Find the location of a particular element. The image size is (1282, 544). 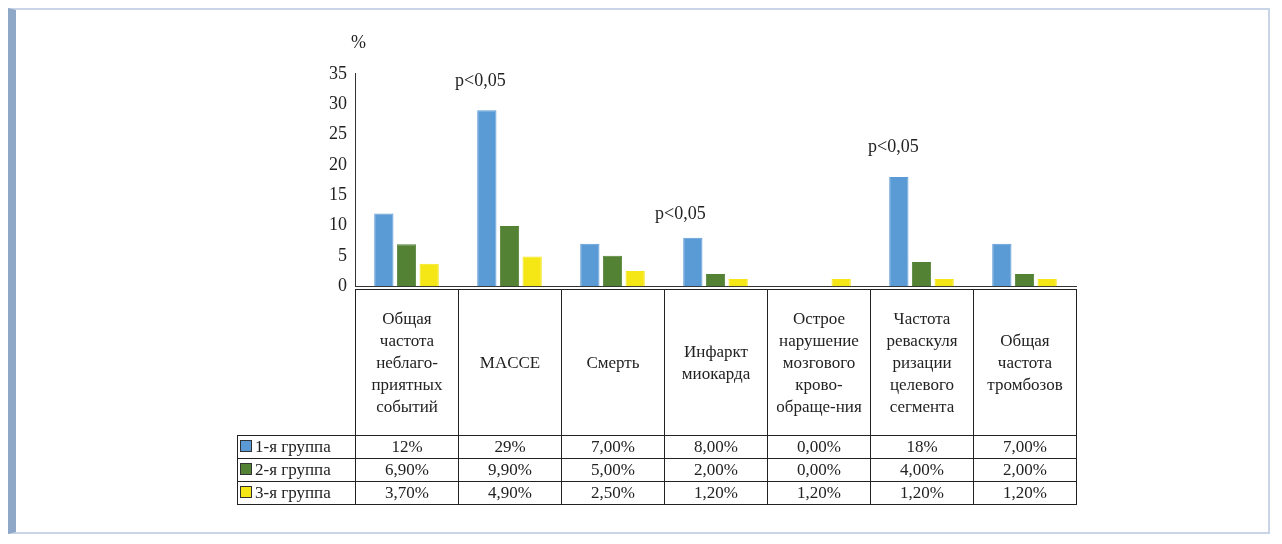

y-tick-label: 10 is located at coordinates (338, 224).